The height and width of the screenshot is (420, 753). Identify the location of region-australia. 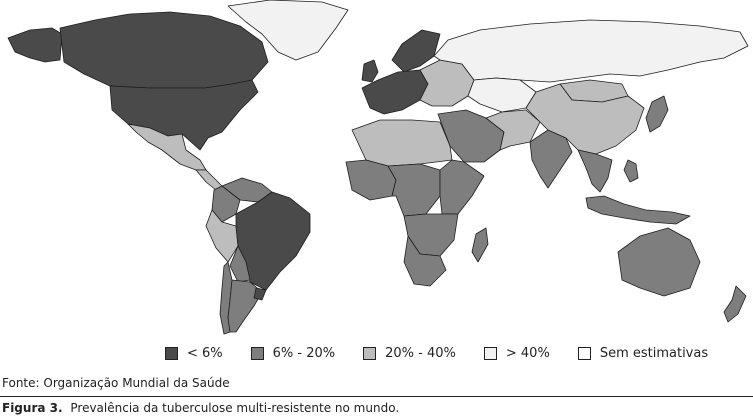
(659, 262).